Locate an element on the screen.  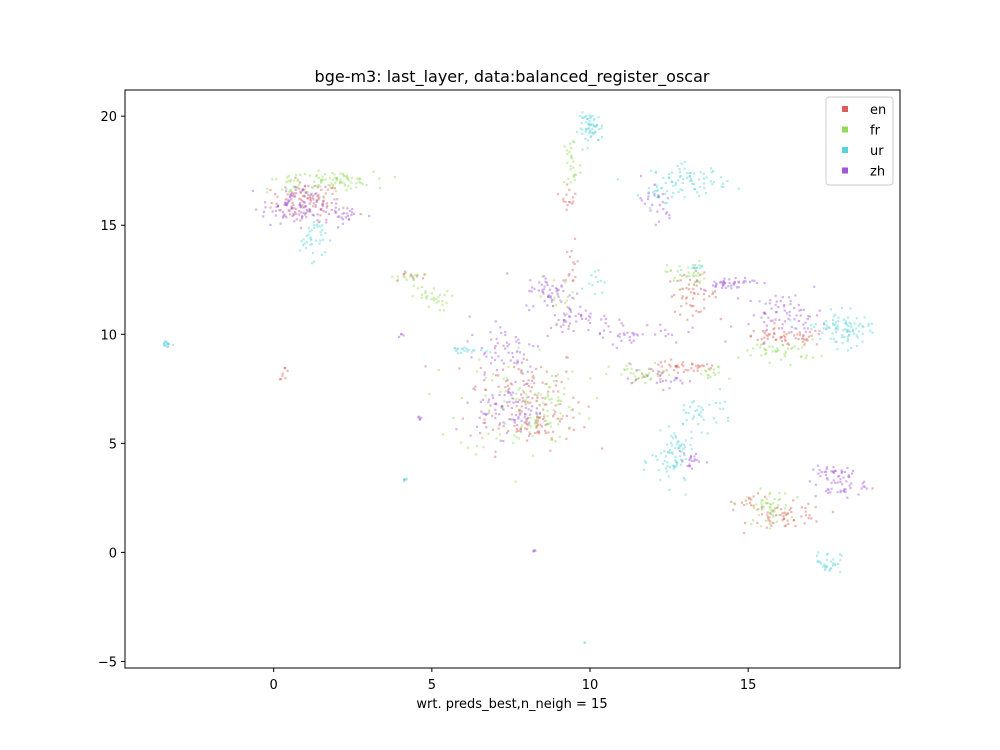
y-tick-label: −5 is located at coordinates (107, 662).